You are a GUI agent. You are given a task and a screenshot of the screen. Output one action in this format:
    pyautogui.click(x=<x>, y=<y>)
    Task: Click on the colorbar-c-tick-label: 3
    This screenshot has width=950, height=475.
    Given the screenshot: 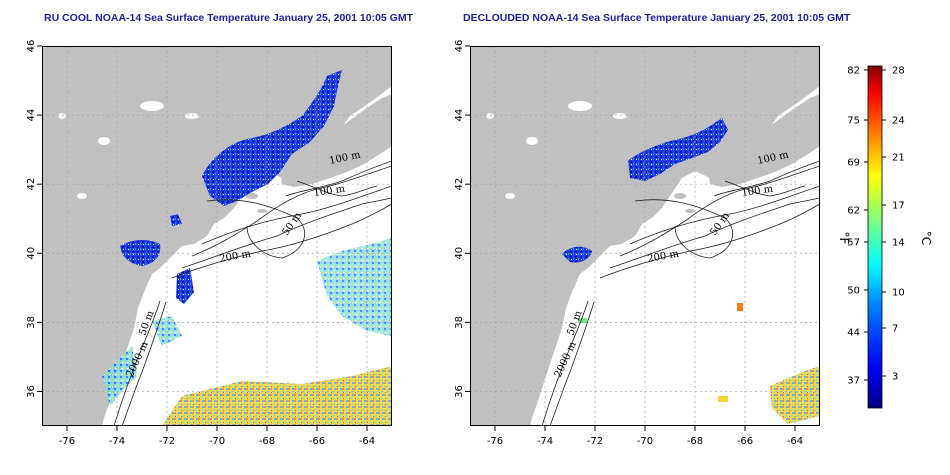 What is the action you would take?
    pyautogui.click(x=895, y=377)
    